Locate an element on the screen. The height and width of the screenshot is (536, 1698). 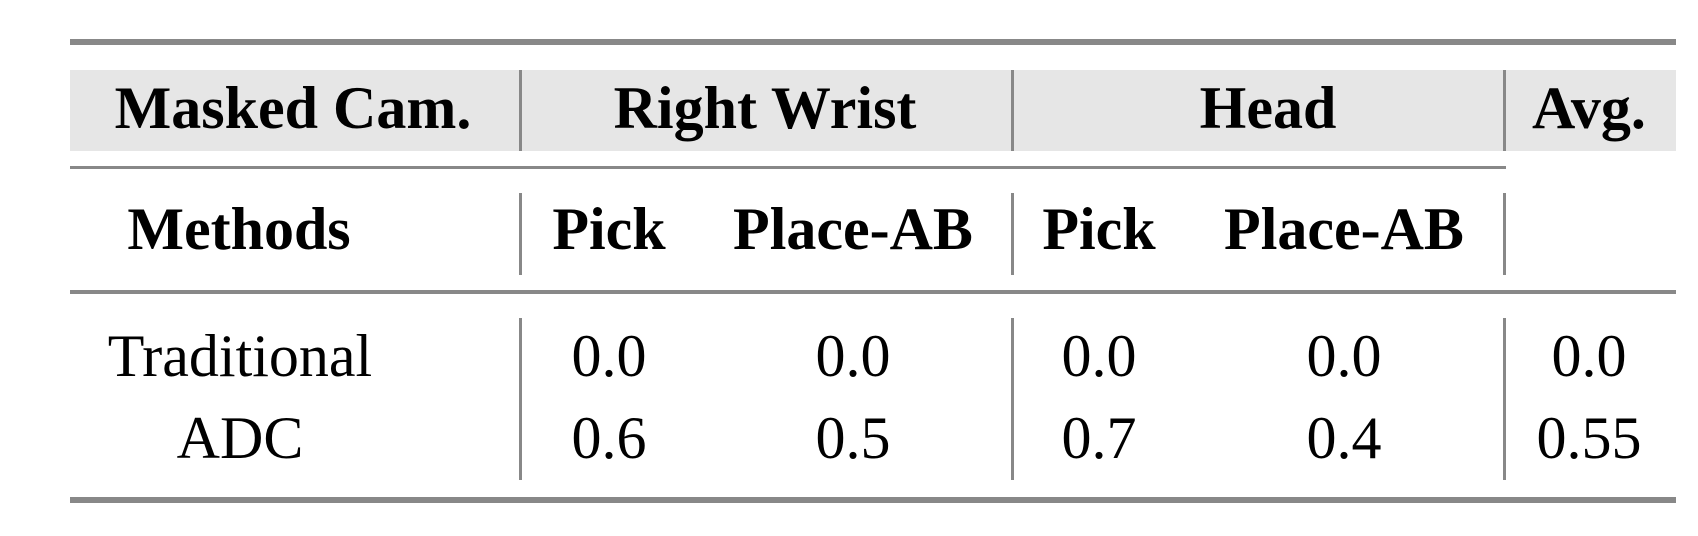
cell-value: 0.5 is located at coordinates (853, 438).